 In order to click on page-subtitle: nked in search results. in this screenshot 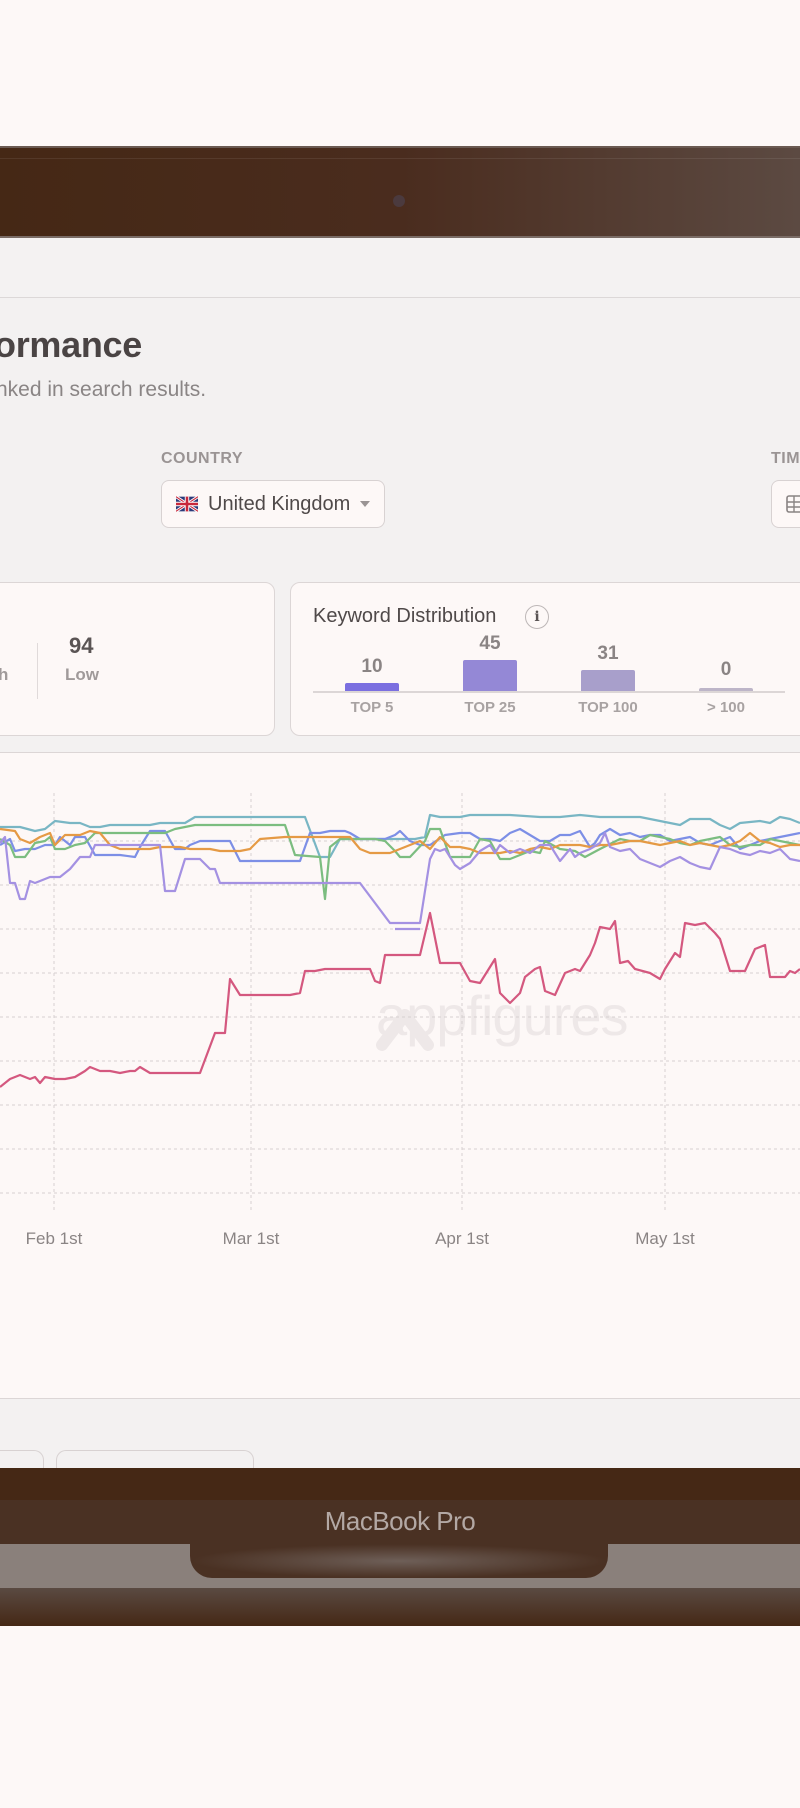, I will do `click(103, 389)`.